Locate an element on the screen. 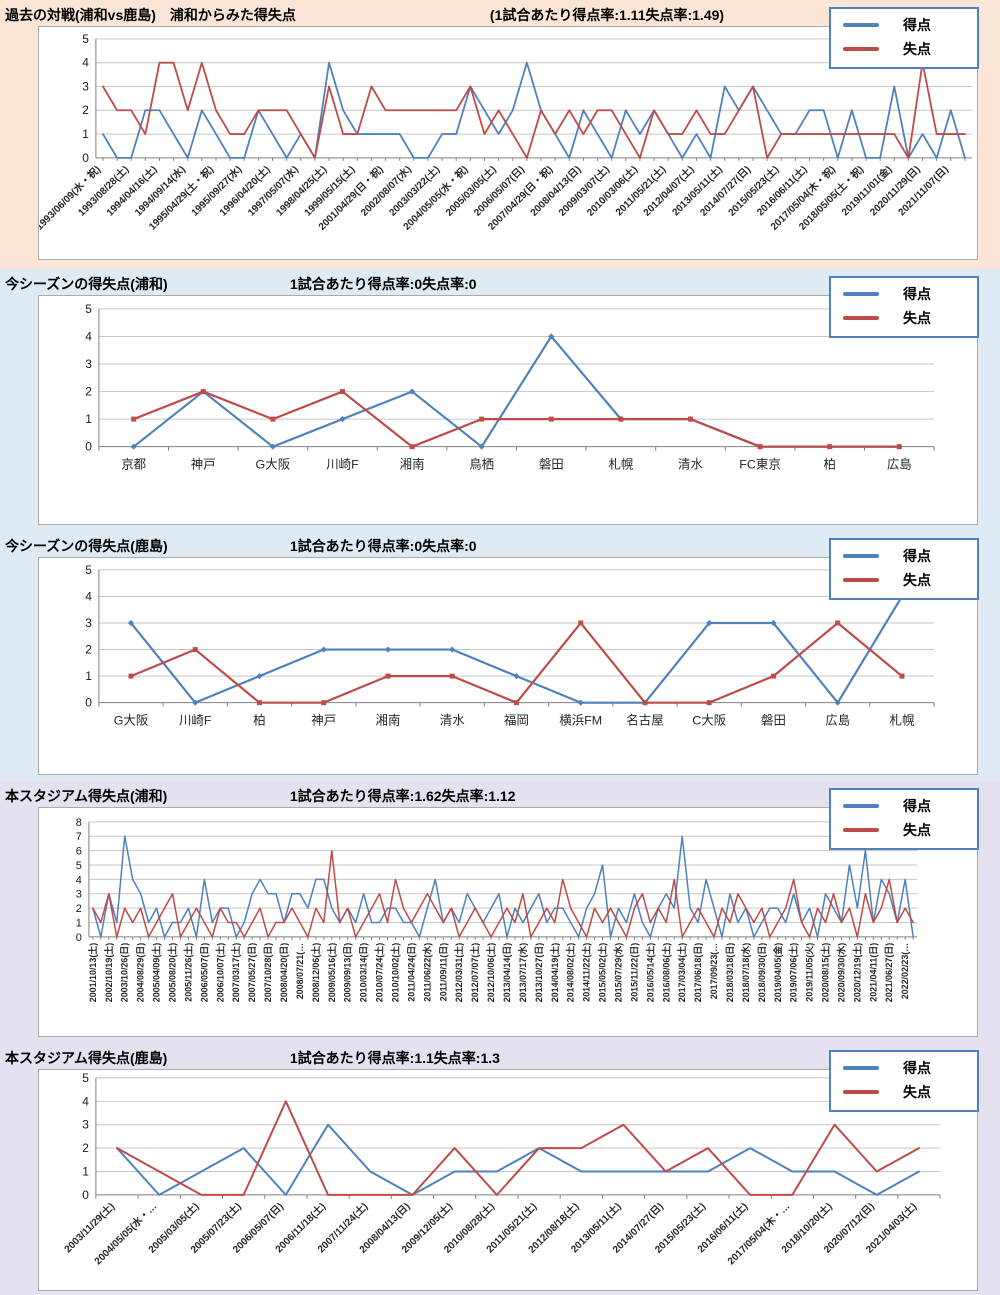 The image size is (1000, 1295). x-tick-label: 磐田 is located at coordinates (551, 465).